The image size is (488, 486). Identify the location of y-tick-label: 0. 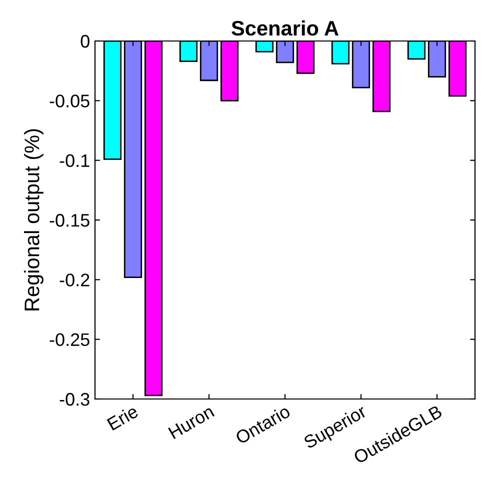
(85, 41).